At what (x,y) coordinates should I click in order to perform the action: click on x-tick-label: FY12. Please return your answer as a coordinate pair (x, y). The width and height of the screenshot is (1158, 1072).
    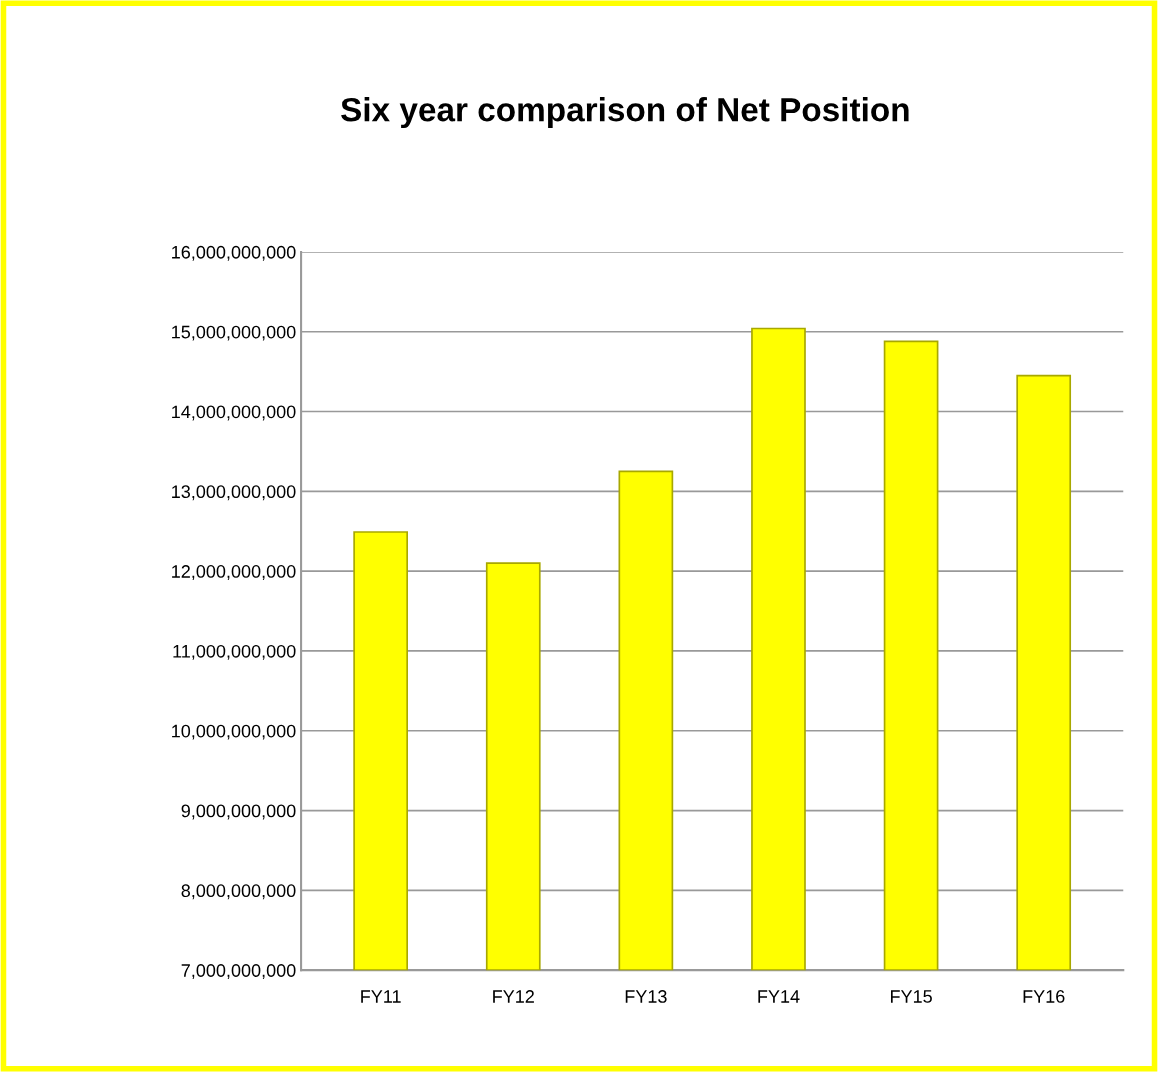
    Looking at the image, I should click on (513, 996).